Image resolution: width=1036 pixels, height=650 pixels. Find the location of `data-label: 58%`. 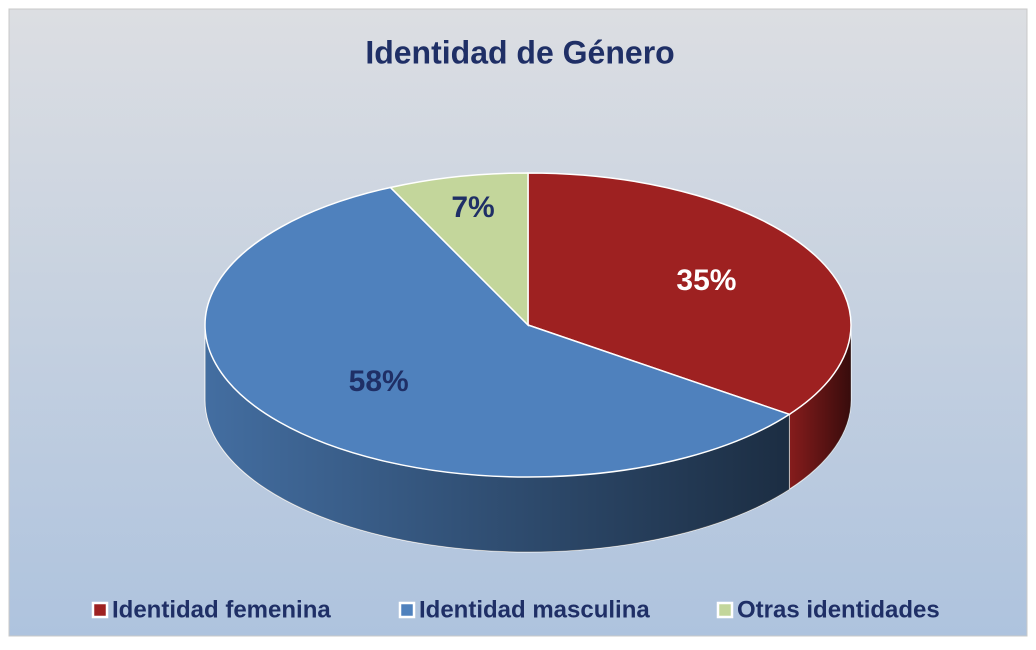

data-label: 58% is located at coordinates (379, 381).